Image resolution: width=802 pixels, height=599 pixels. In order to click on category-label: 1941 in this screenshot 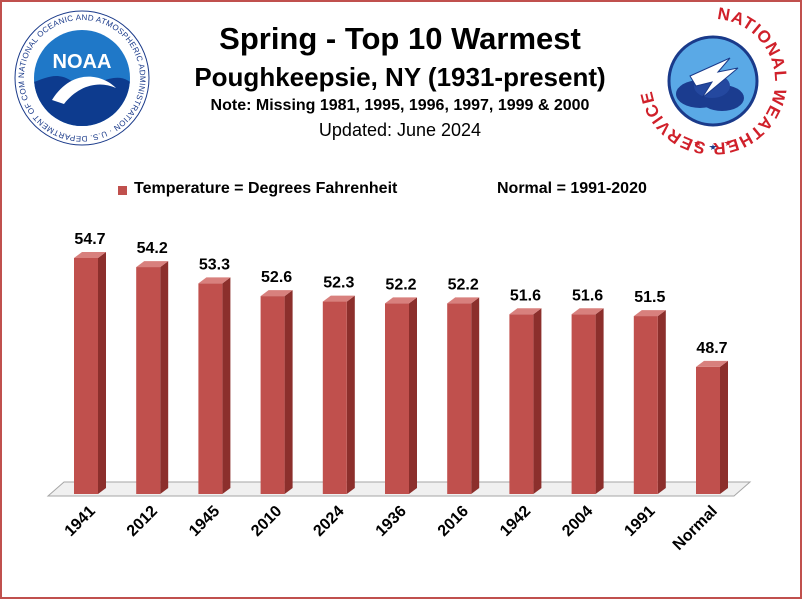, I will do `click(80, 521)`.